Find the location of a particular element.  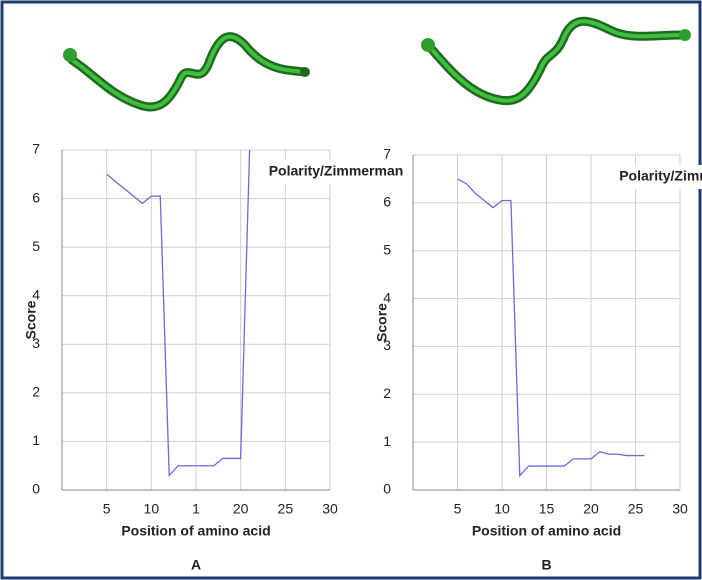

panel-label: B is located at coordinates (546, 565).